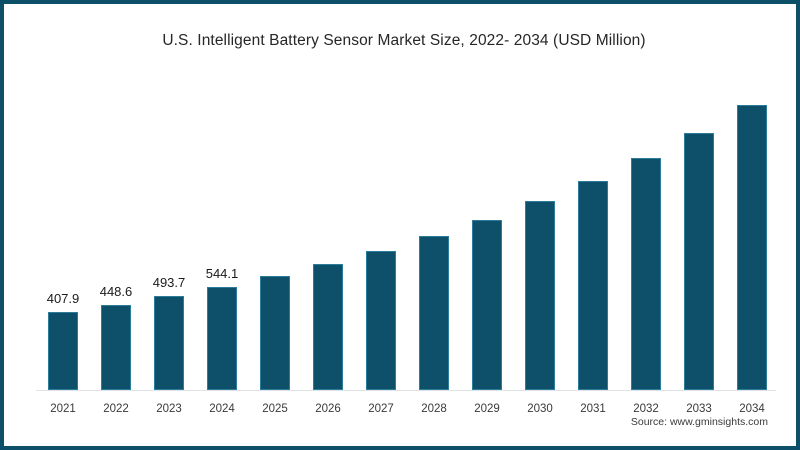  Describe the element at coordinates (593, 409) in the screenshot. I see `x-axis-tick-2031: 2031` at that location.